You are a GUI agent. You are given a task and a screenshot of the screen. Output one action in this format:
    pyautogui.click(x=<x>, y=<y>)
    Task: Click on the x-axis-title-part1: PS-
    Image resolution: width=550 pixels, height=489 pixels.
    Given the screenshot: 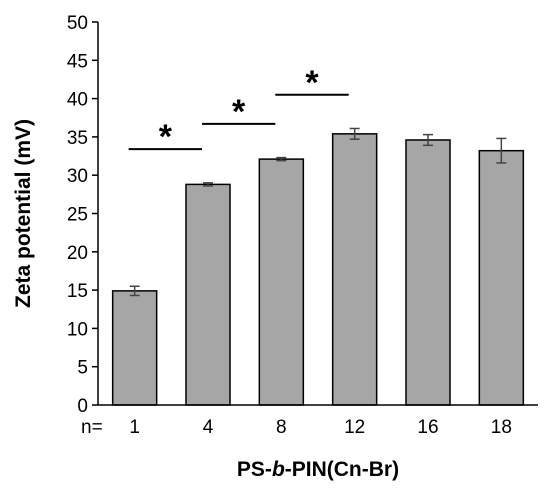 What is the action you would take?
    pyautogui.click(x=254, y=469)
    